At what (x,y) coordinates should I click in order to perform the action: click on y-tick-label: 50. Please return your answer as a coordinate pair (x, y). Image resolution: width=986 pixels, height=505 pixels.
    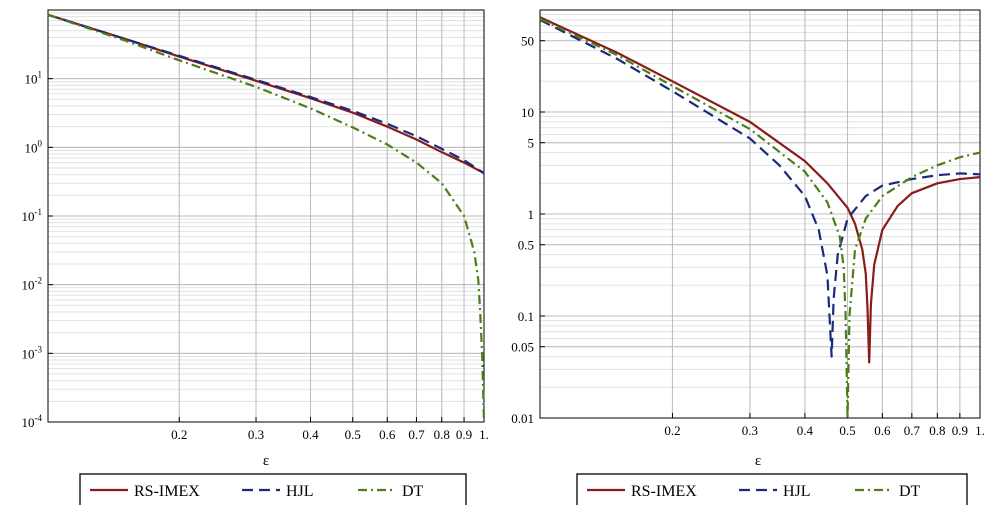
    Looking at the image, I should click on (527, 41).